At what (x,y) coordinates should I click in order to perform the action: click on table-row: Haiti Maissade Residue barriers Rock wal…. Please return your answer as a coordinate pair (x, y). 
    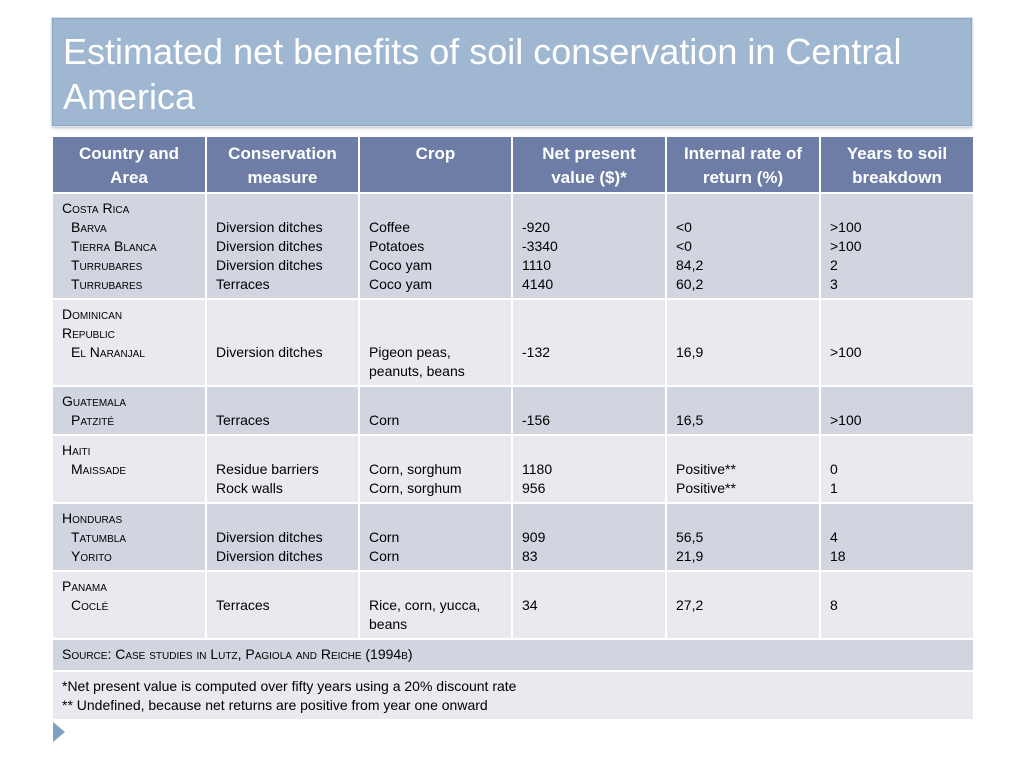
    Looking at the image, I should click on (513, 469).